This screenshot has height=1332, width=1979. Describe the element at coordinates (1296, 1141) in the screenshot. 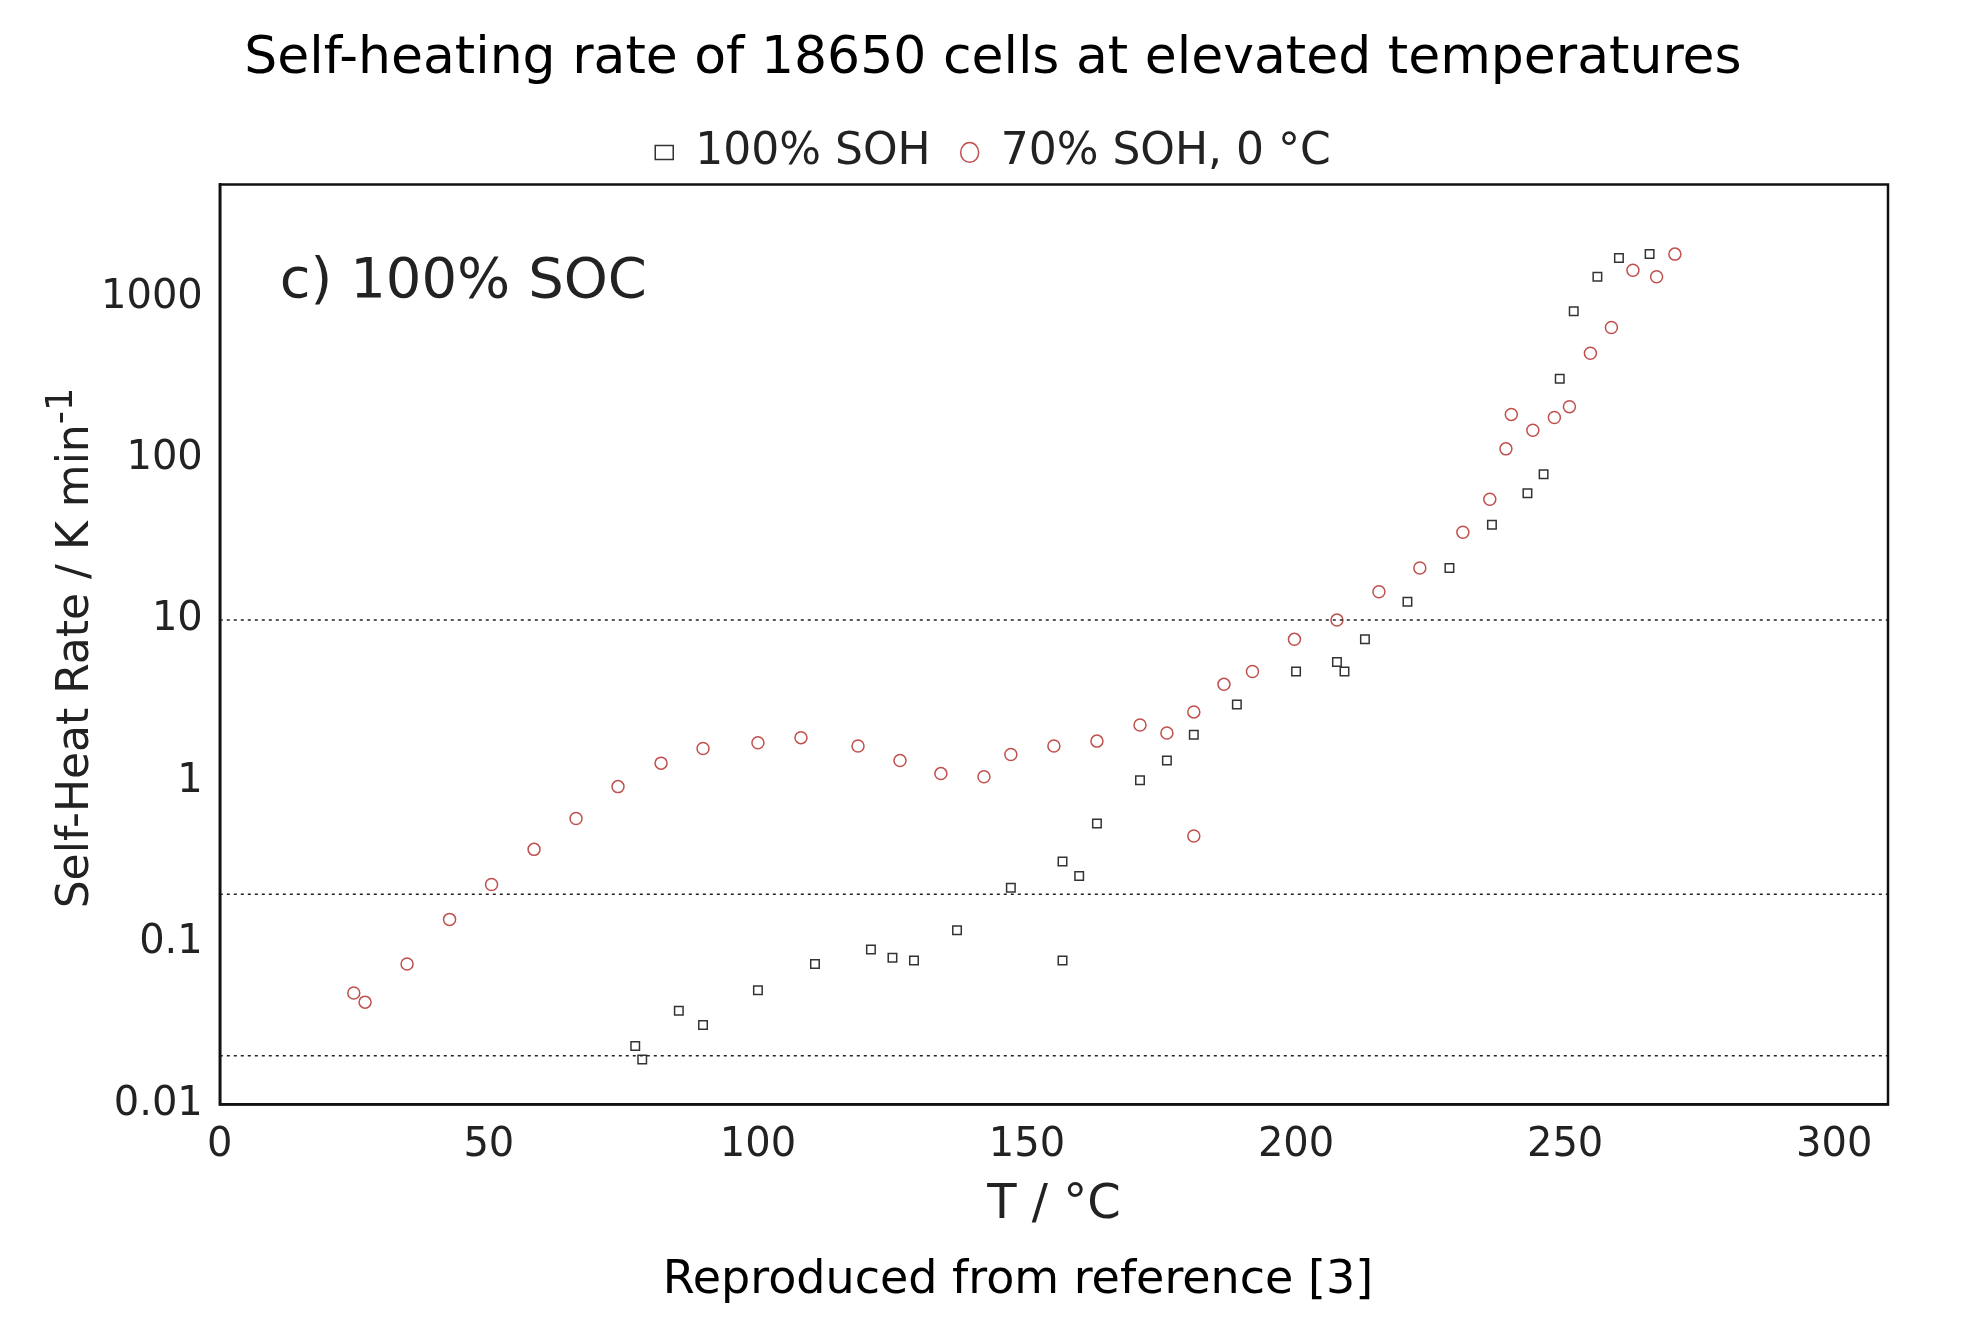

I see `x-tick-label: 200` at that location.